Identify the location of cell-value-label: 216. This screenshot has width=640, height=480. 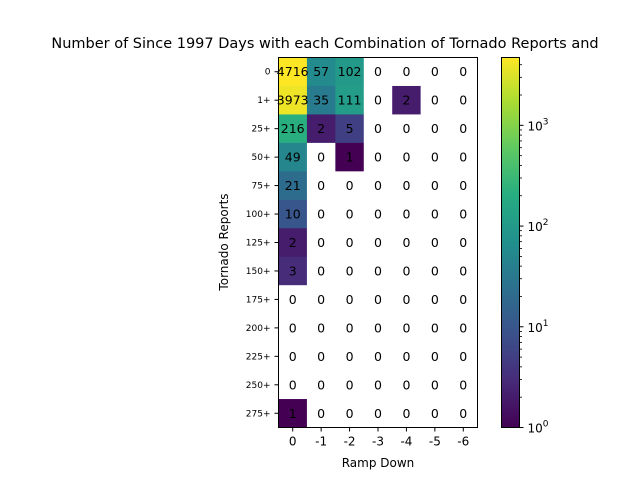
(293, 128).